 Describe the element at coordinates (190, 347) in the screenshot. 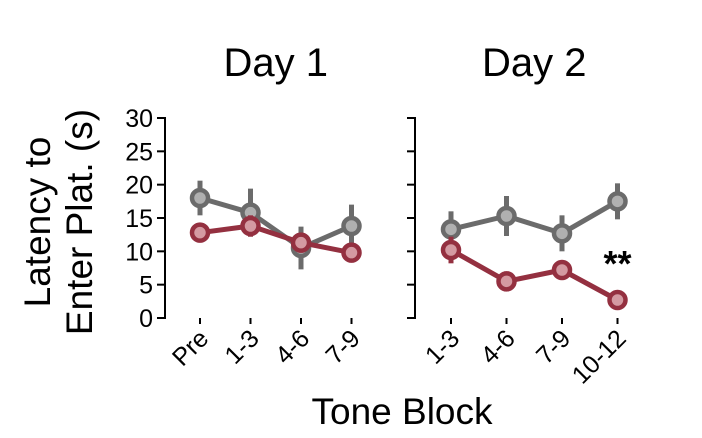

I see `x-tick-label: Pre` at that location.